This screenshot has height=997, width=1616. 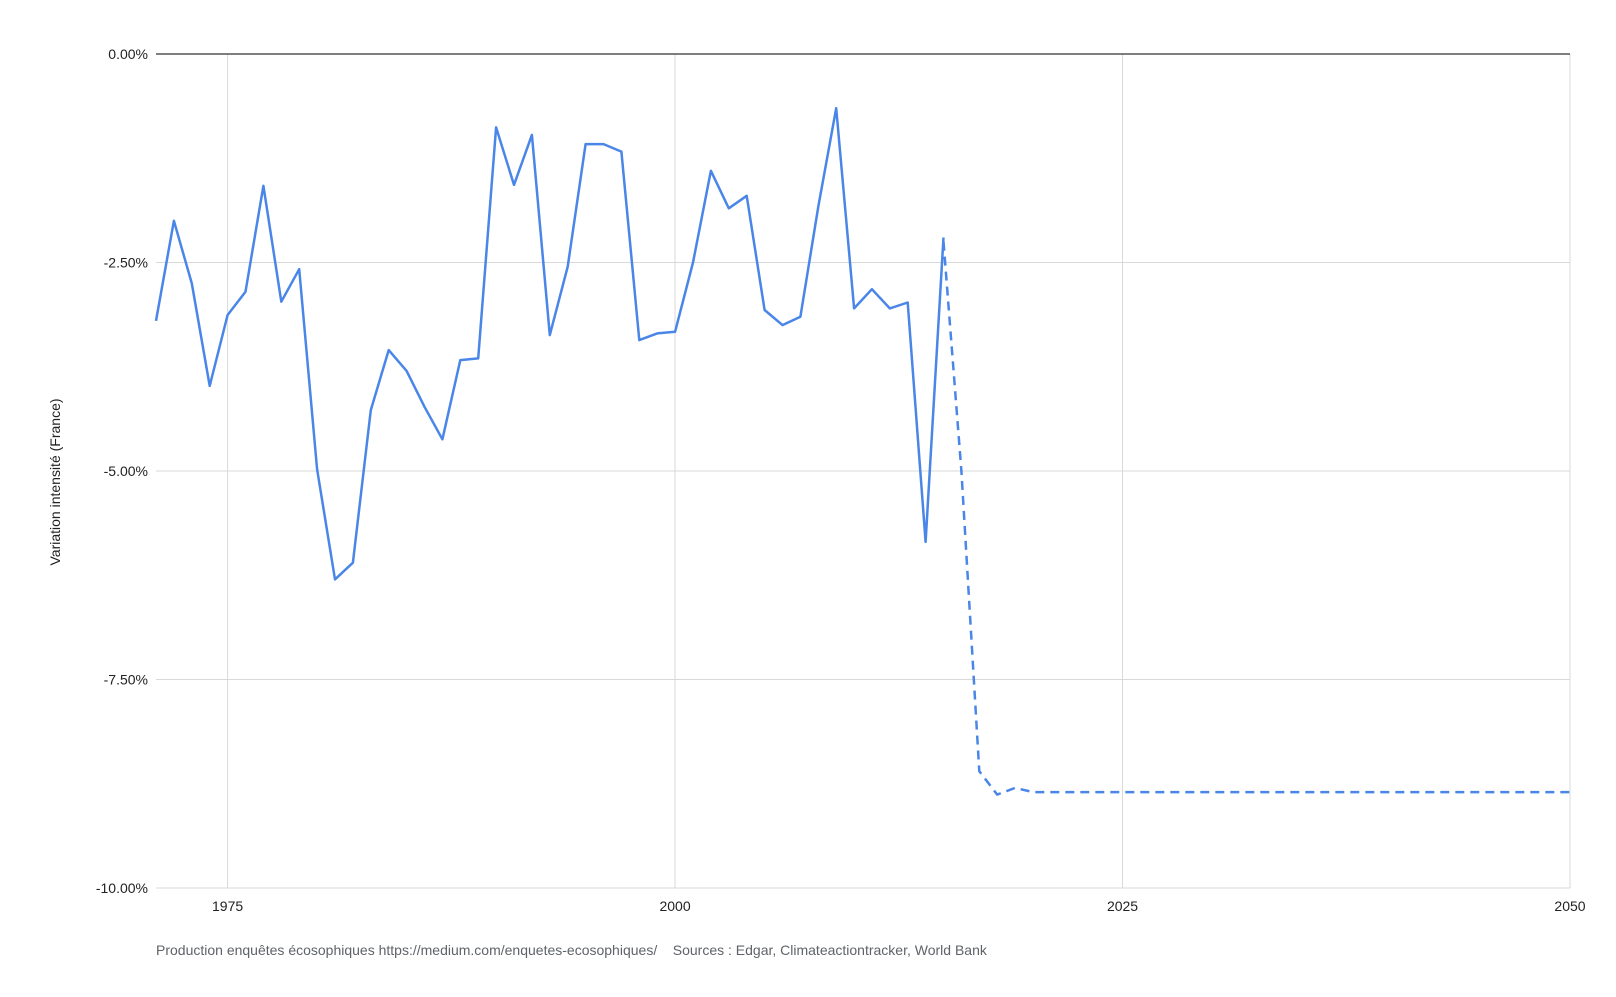 What do you see at coordinates (126, 680) in the screenshot?
I see `y-tick-label: -7.50%` at bounding box center [126, 680].